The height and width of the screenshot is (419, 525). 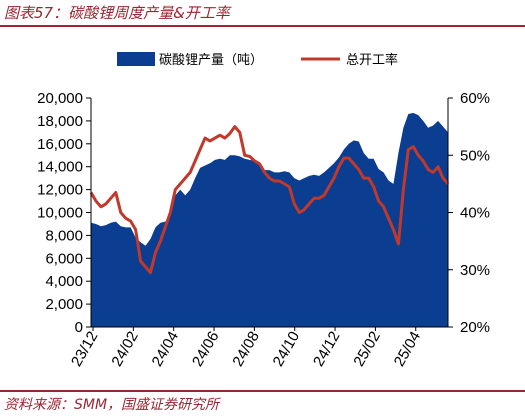 What do you see at coordinates (64, 258) in the screenshot?
I see `y-left-tick-label: 6,000` at bounding box center [64, 258].